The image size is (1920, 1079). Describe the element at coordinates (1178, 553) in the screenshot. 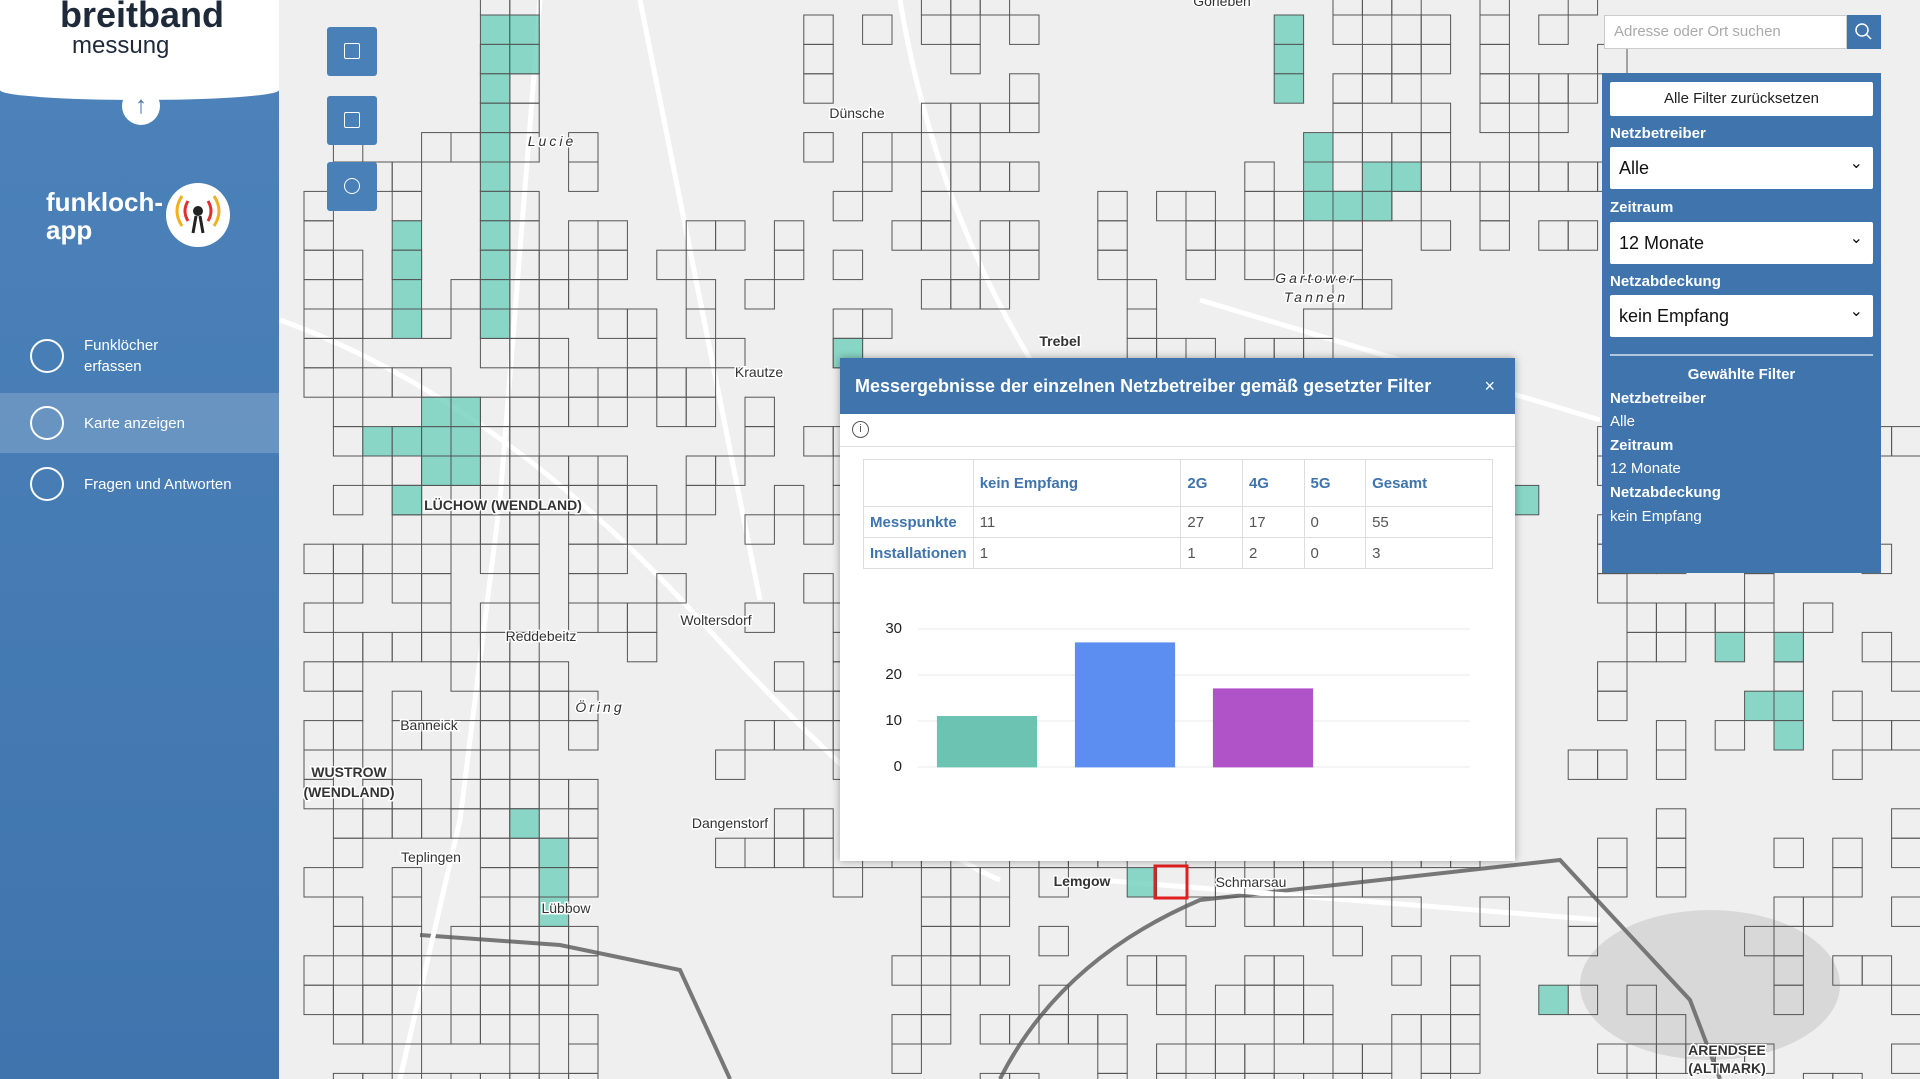

I see `table-row: Installationen 1 1 2 0 3` at that location.